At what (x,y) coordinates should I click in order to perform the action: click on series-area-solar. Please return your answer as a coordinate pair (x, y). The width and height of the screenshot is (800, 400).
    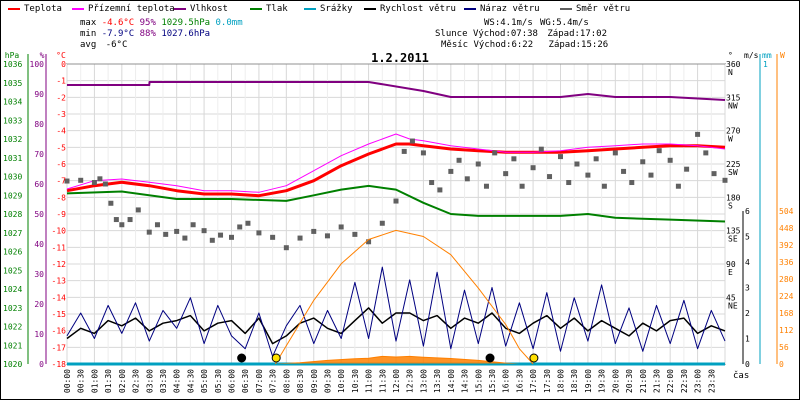
    Looking at the image, I should click on (397, 360).